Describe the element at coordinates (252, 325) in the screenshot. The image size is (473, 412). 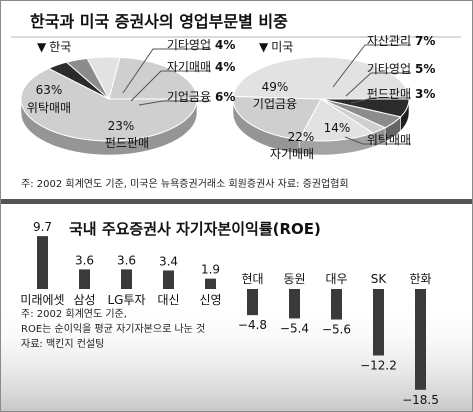
I see `bar-value-label: −4.8` at that location.